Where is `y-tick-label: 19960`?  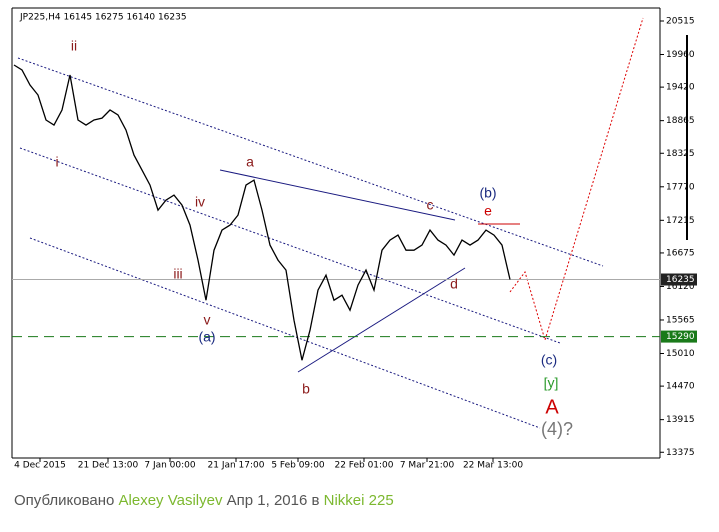
y-tick-label: 19960 is located at coordinates (680, 55).